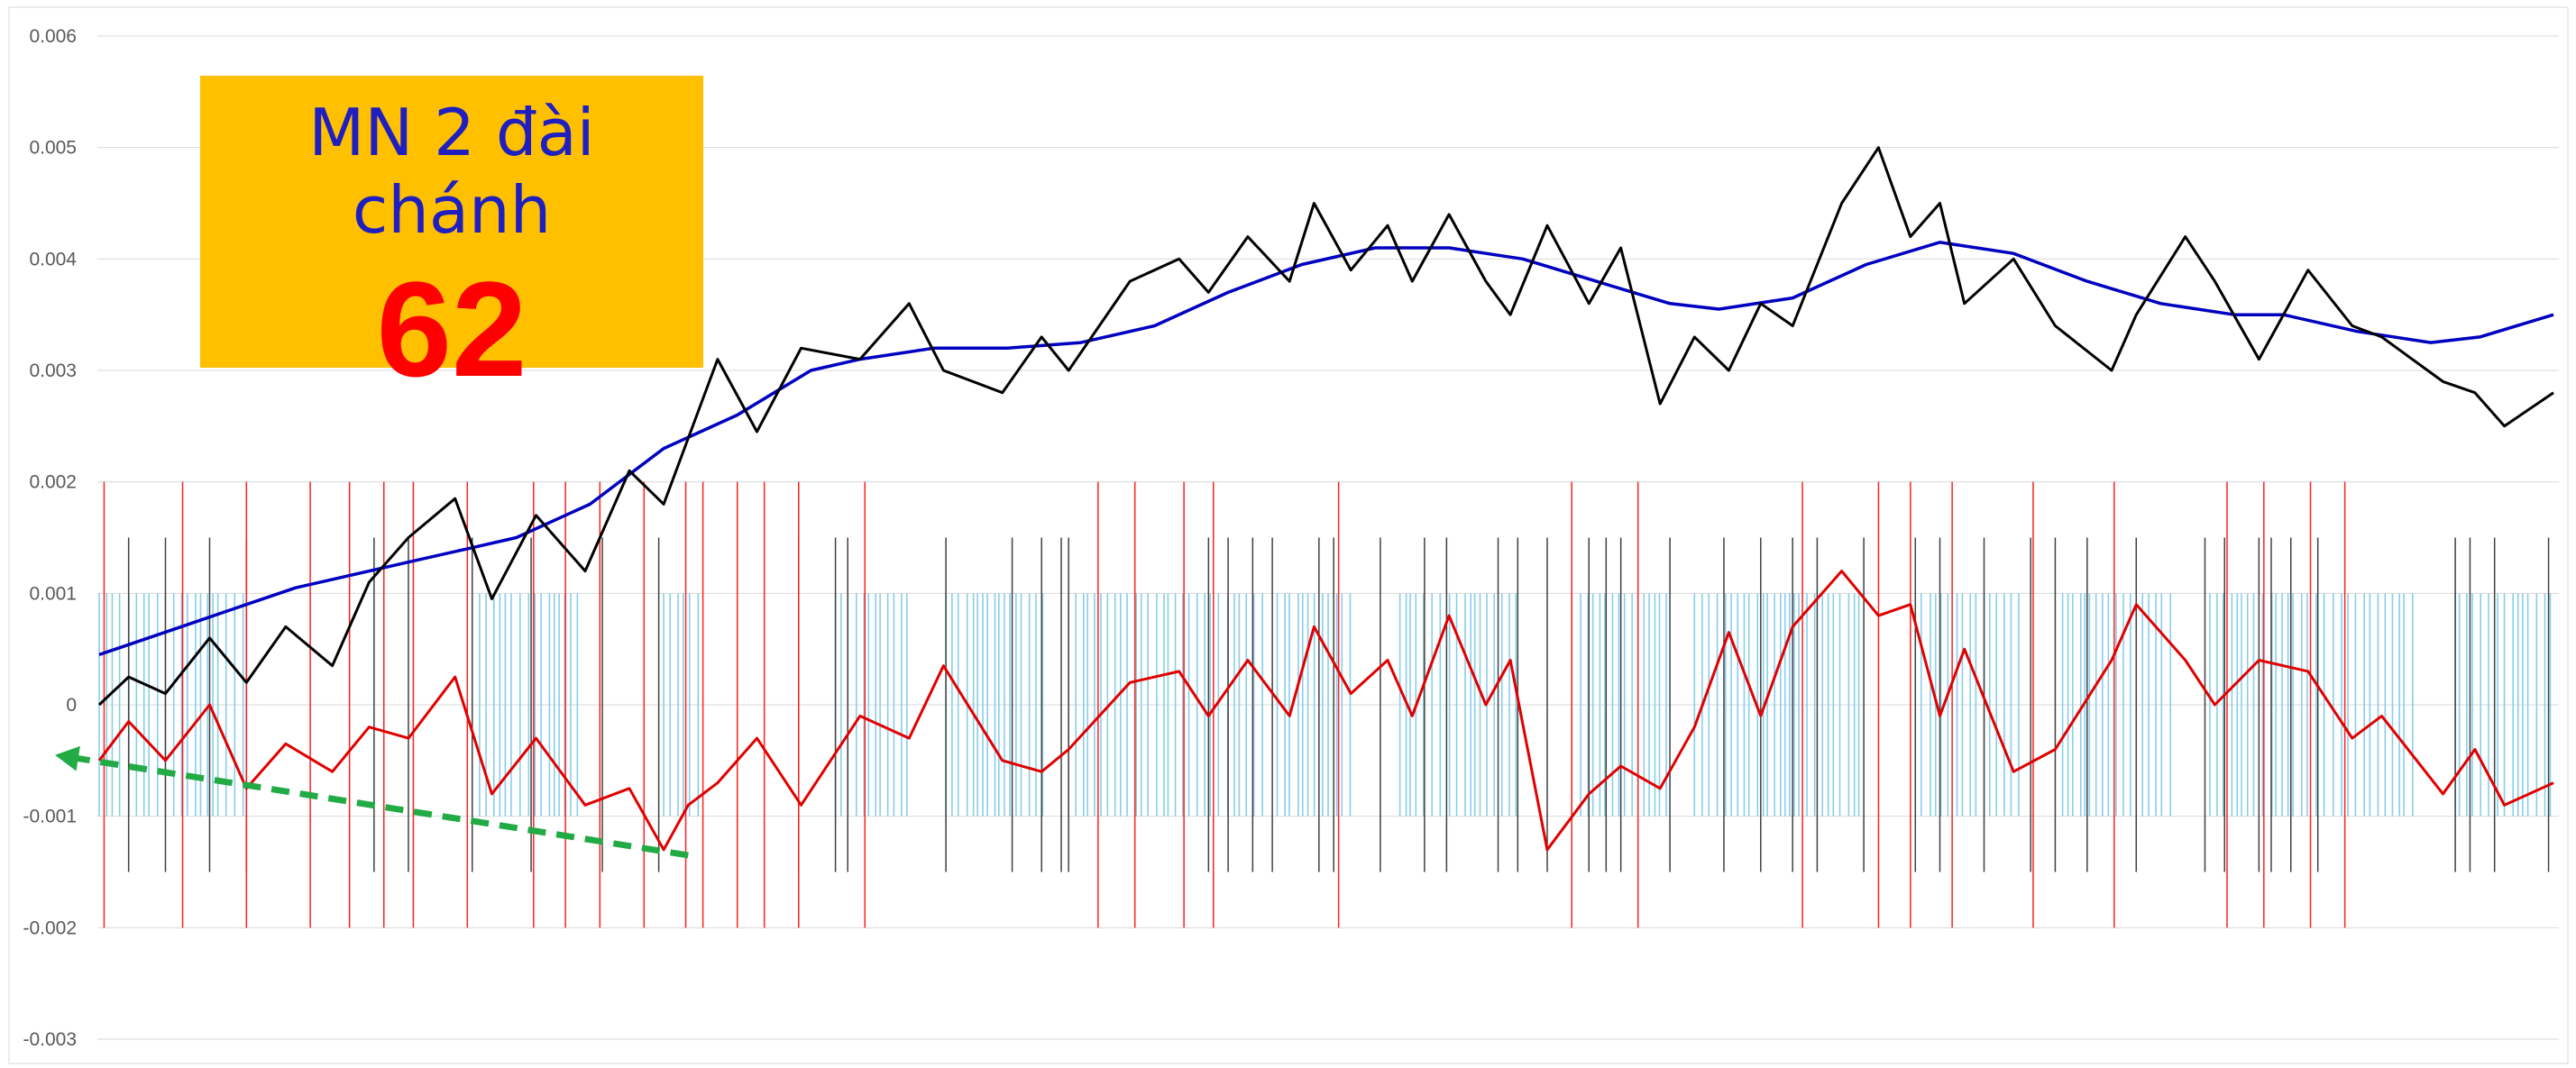  Describe the element at coordinates (50, 1039) in the screenshot. I see `y-tick-label: -0.003` at that location.